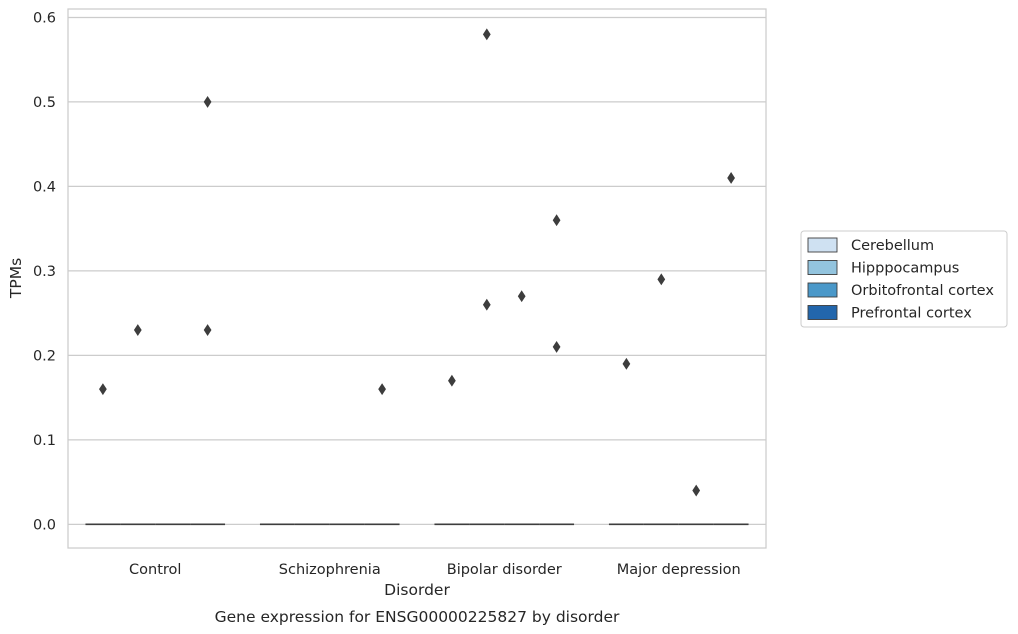  Describe the element at coordinates (504, 570) in the screenshot. I see `x-tick-label: Bipolar disorder` at that location.